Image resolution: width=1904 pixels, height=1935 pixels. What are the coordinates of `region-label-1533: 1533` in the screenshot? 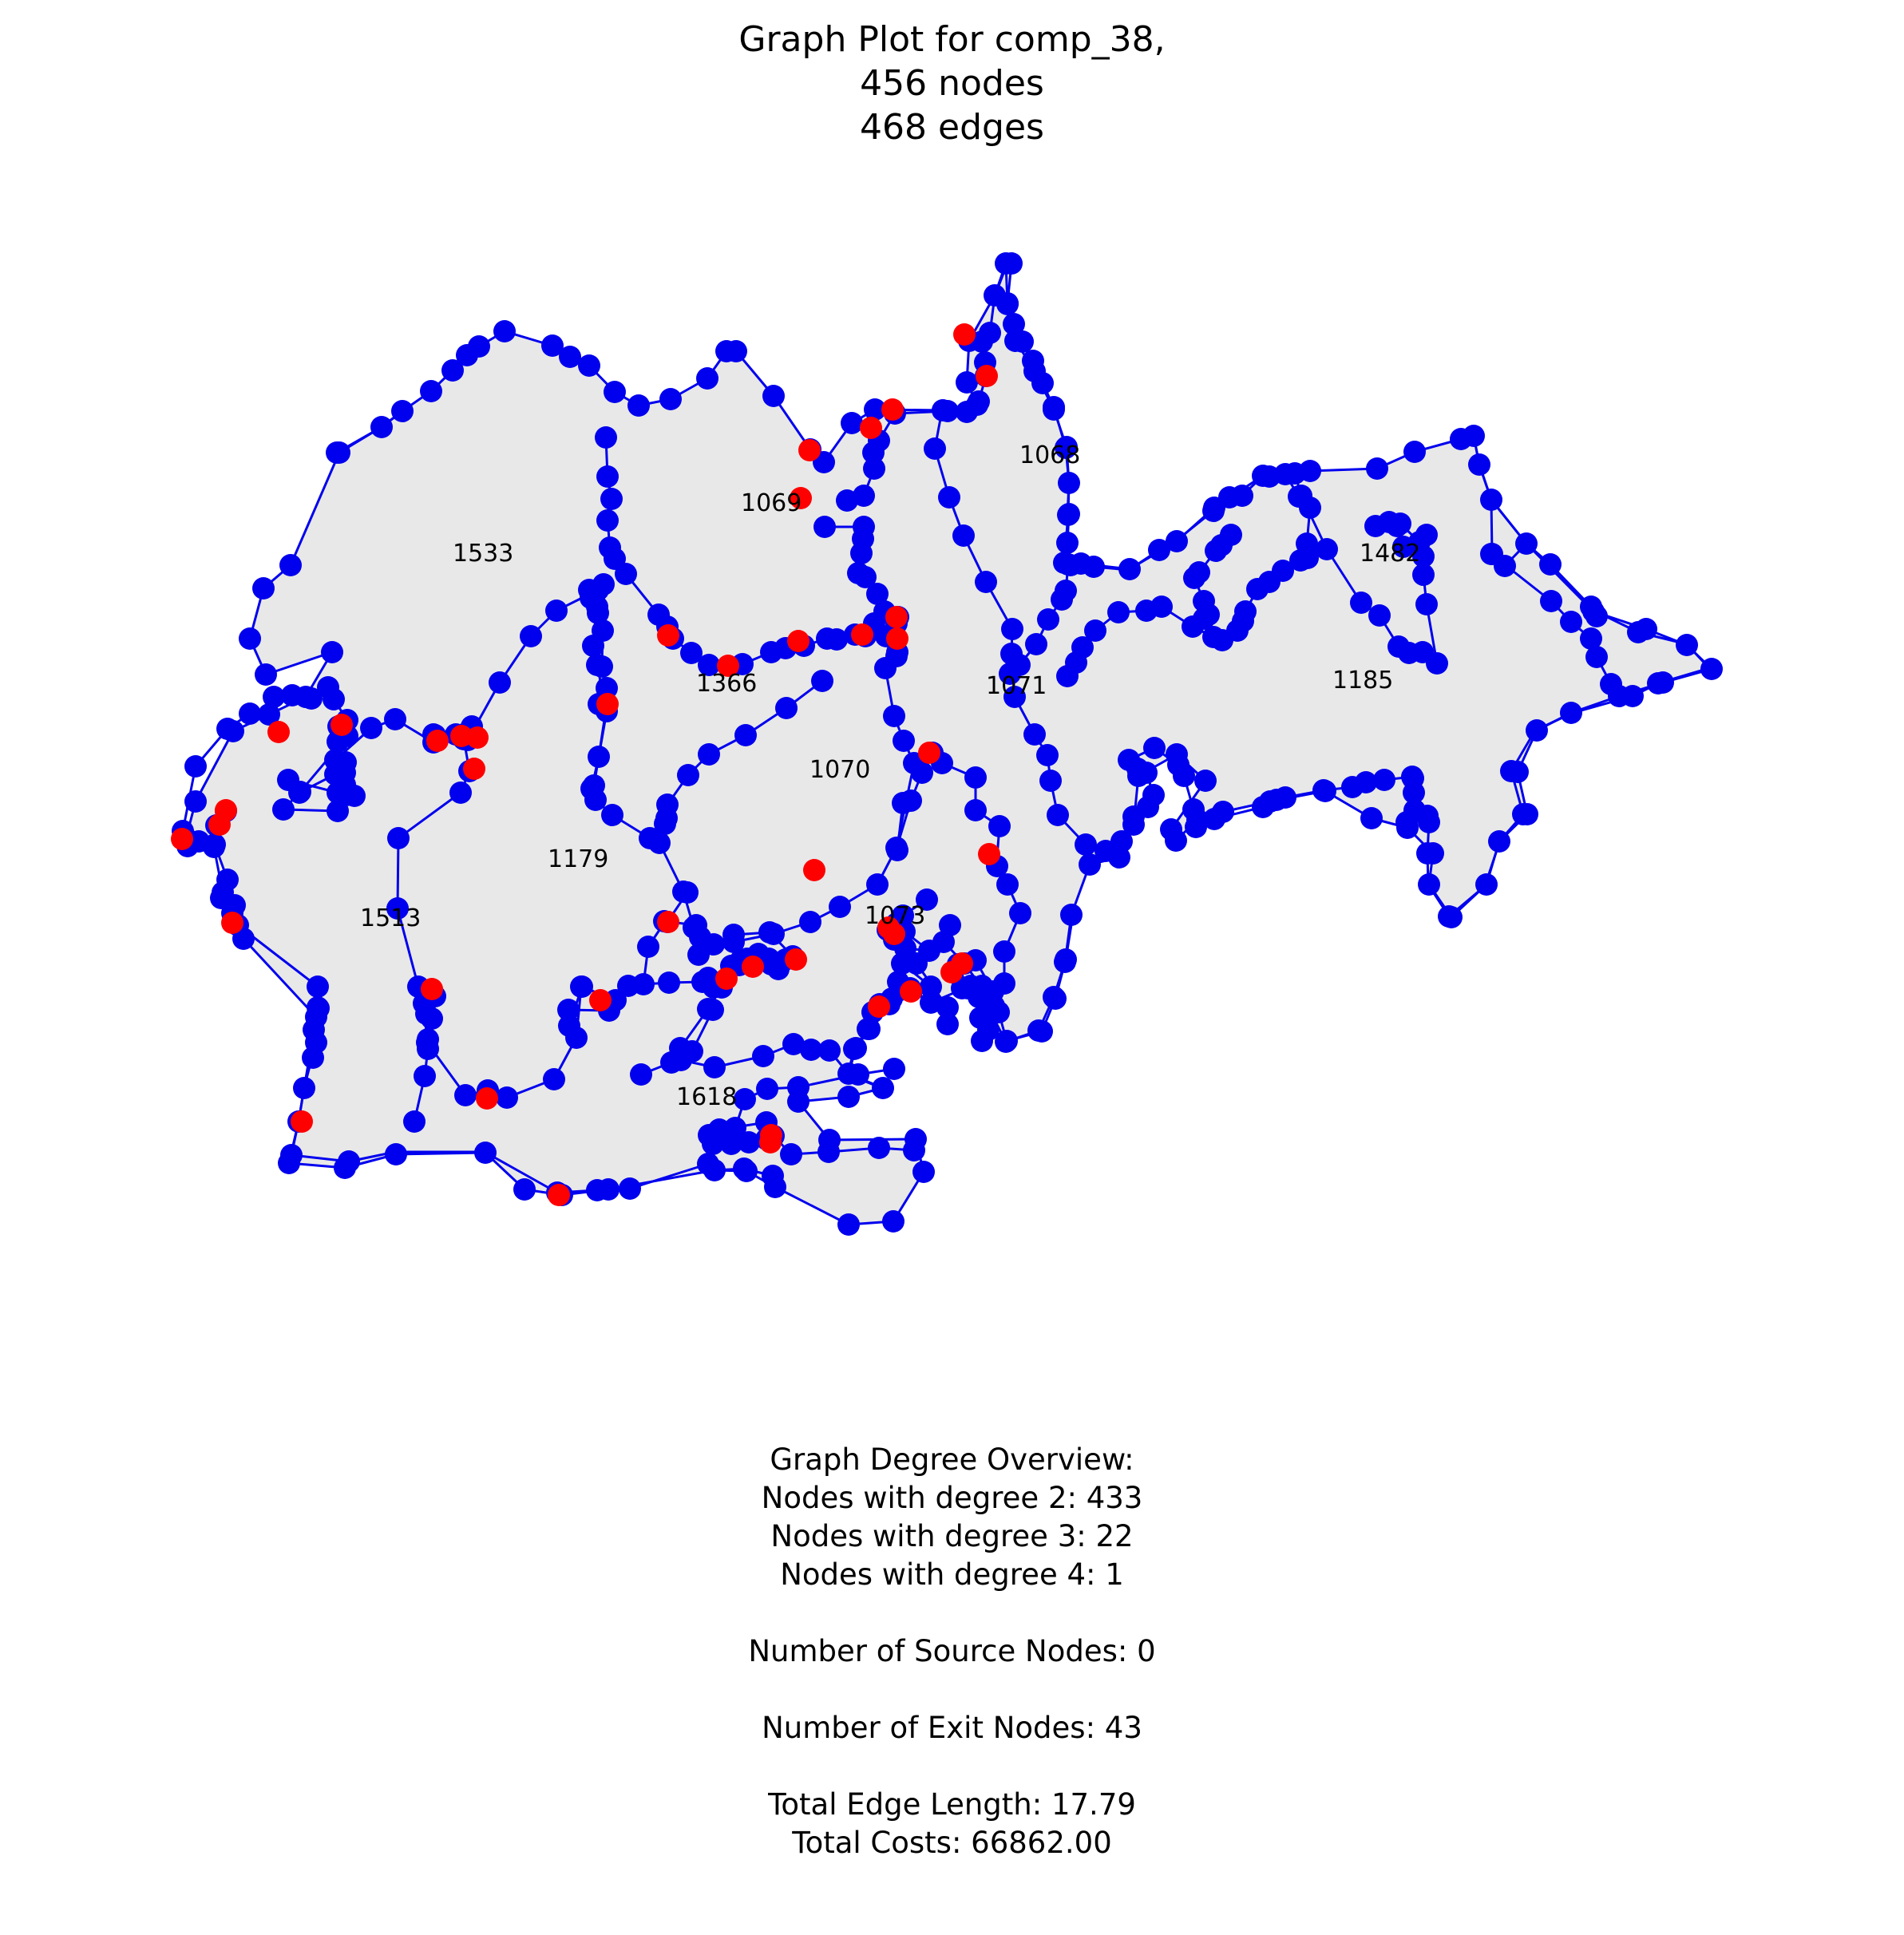 It's located at (483, 554).